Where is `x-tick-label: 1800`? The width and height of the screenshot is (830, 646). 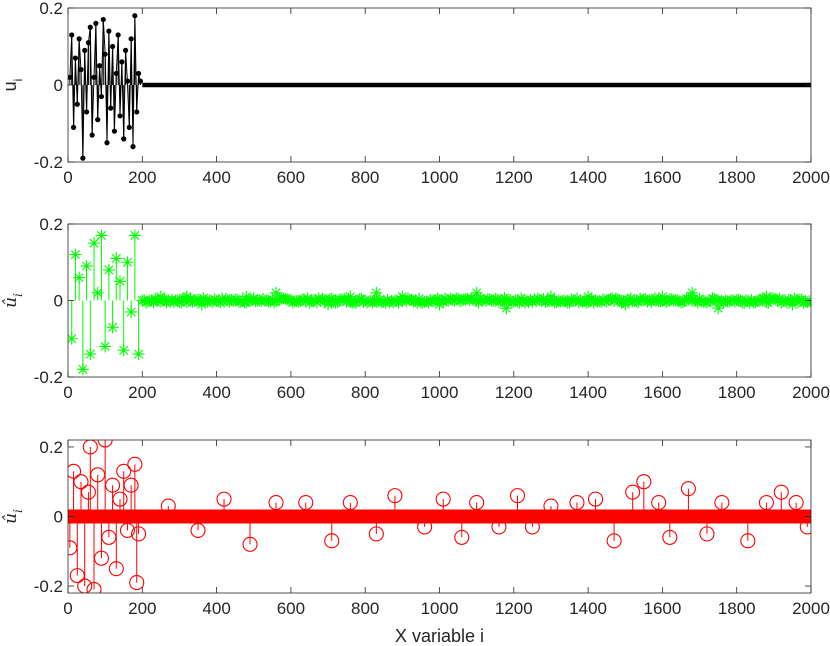
x-tick-label: 1800 is located at coordinates (737, 392).